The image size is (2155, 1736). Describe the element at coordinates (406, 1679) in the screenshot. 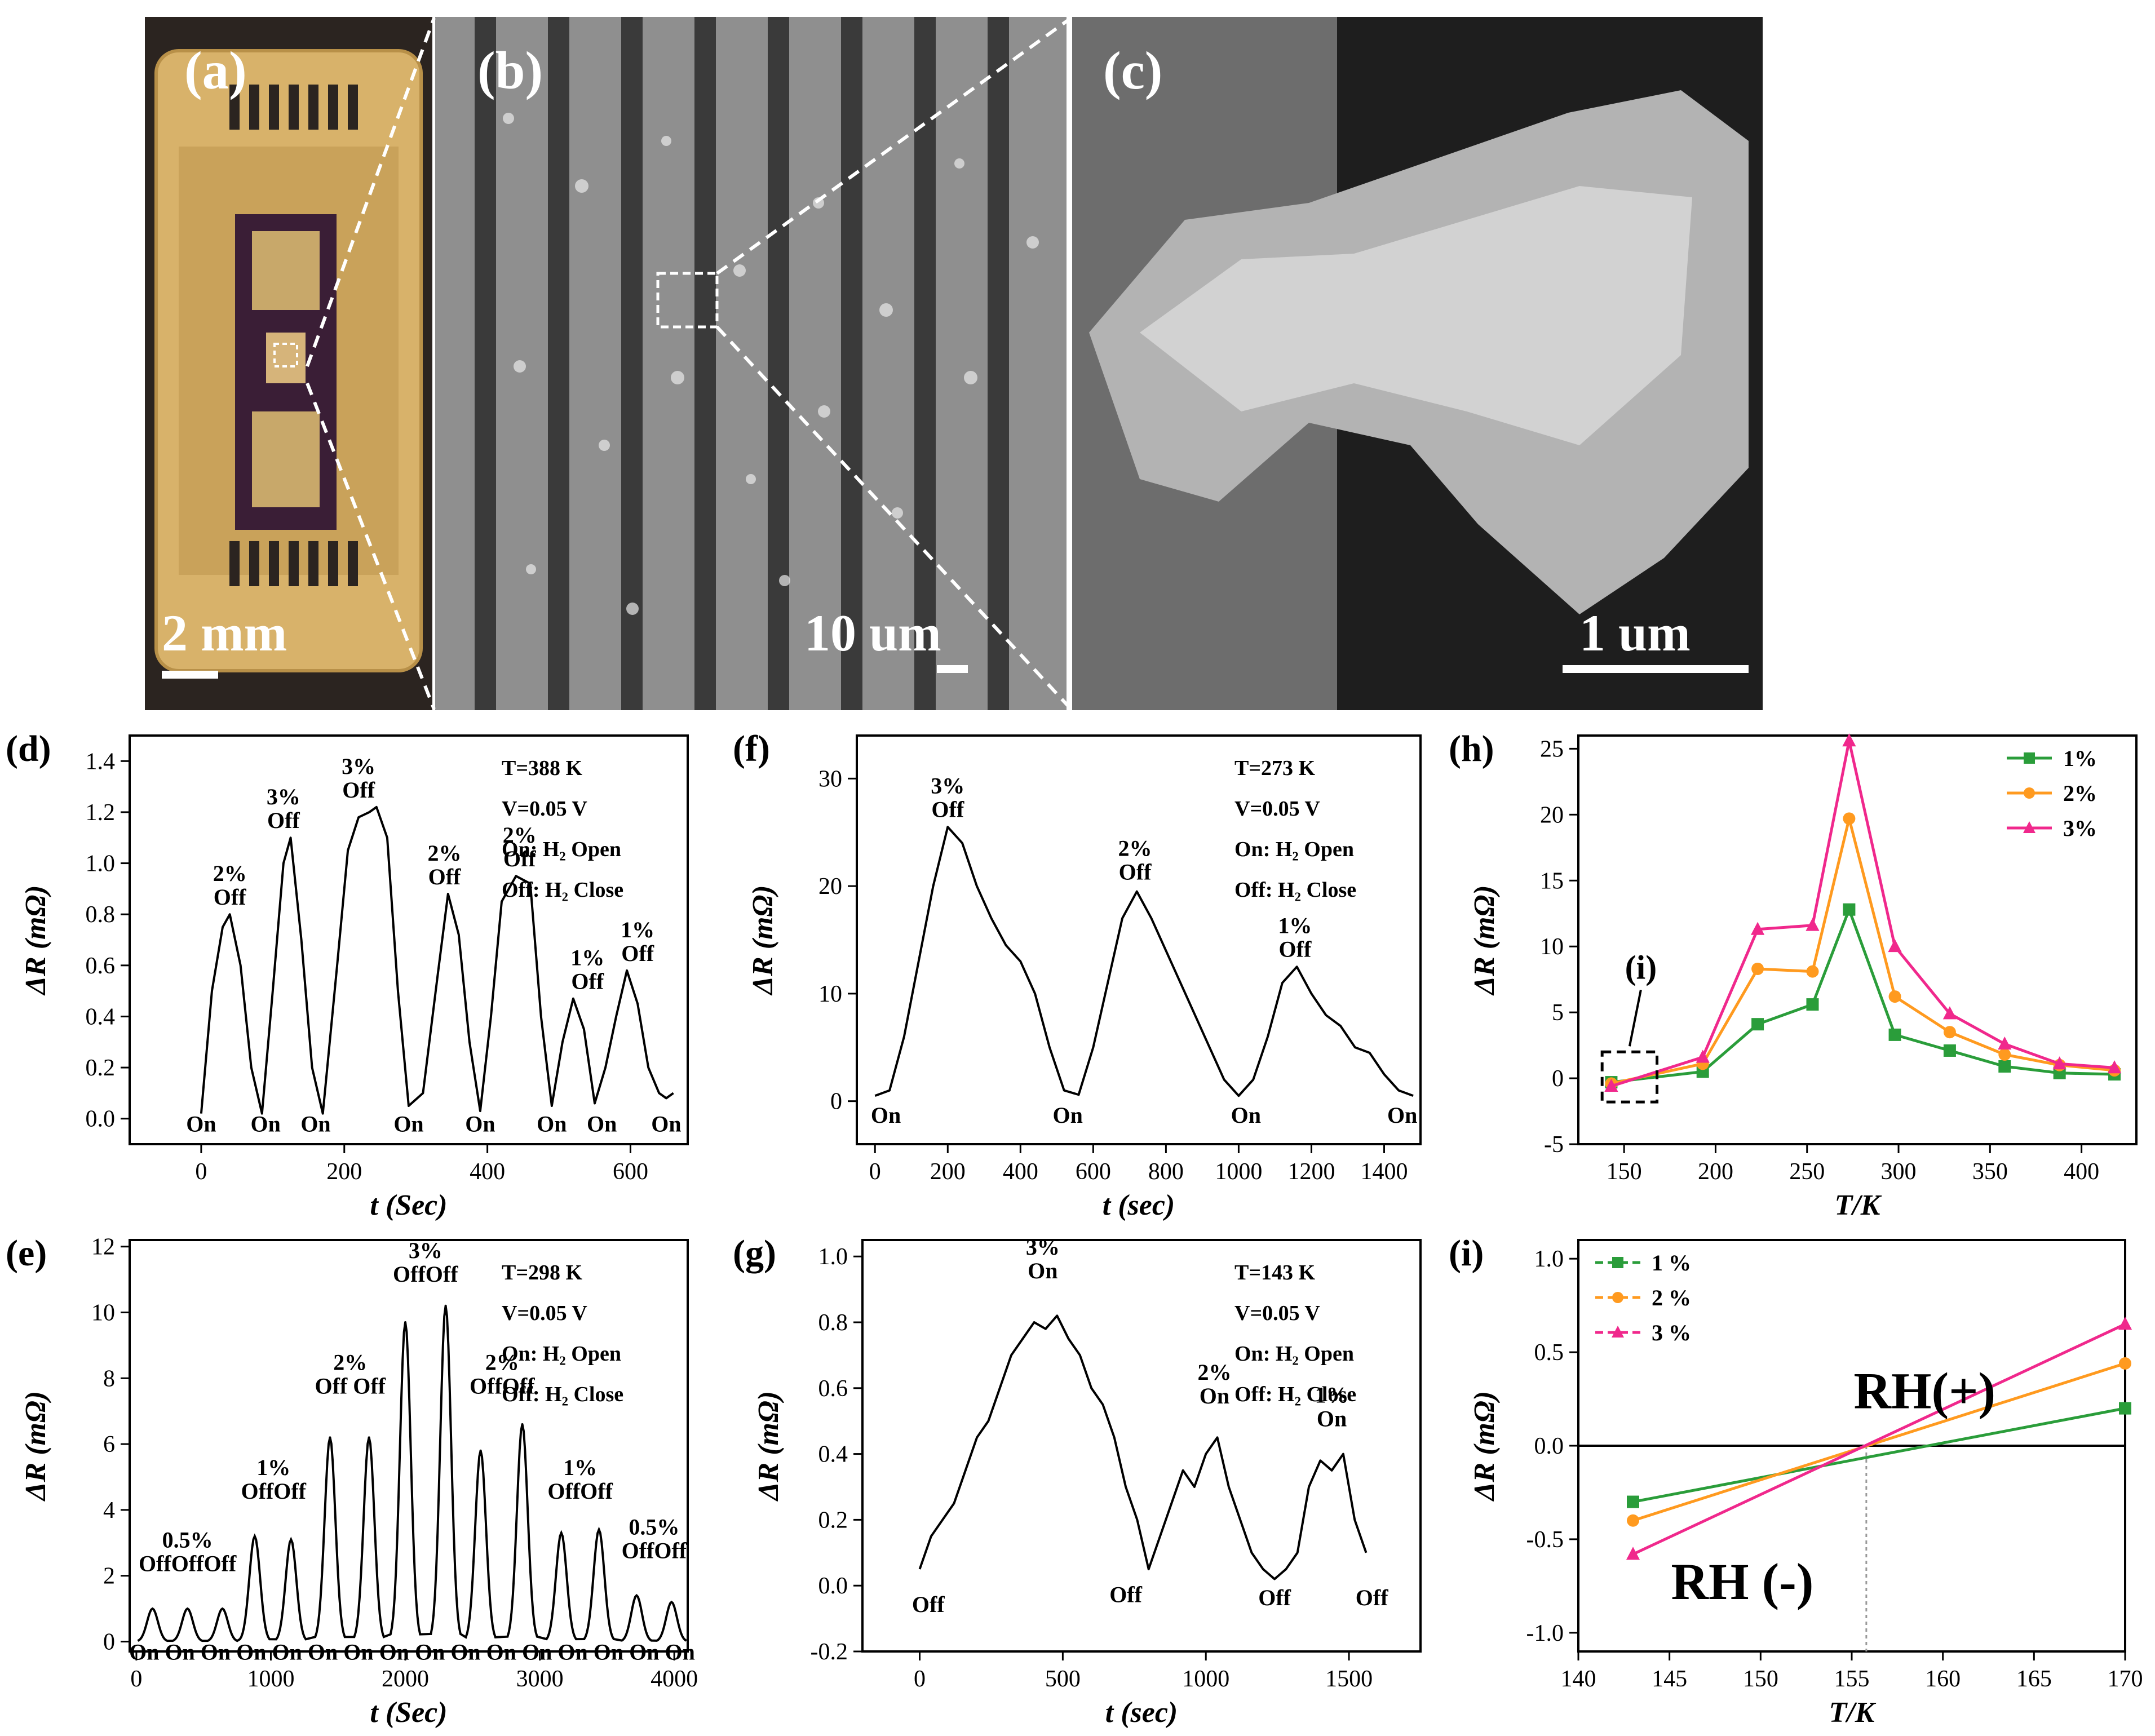

I see `x-tick-label: 2000` at that location.